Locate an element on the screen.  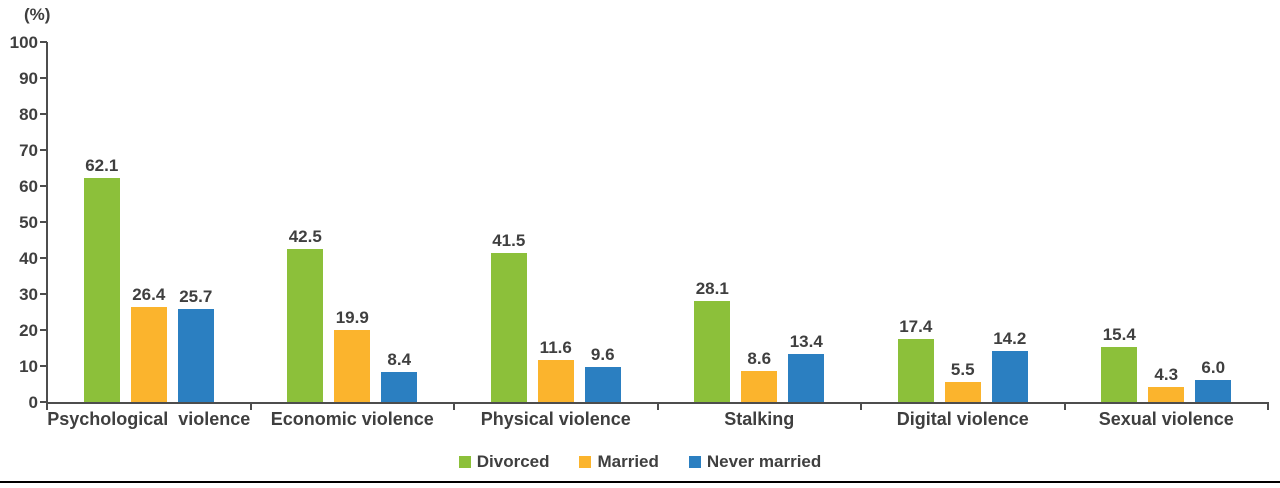
bar-value-label: 28.1 is located at coordinates (712, 288).